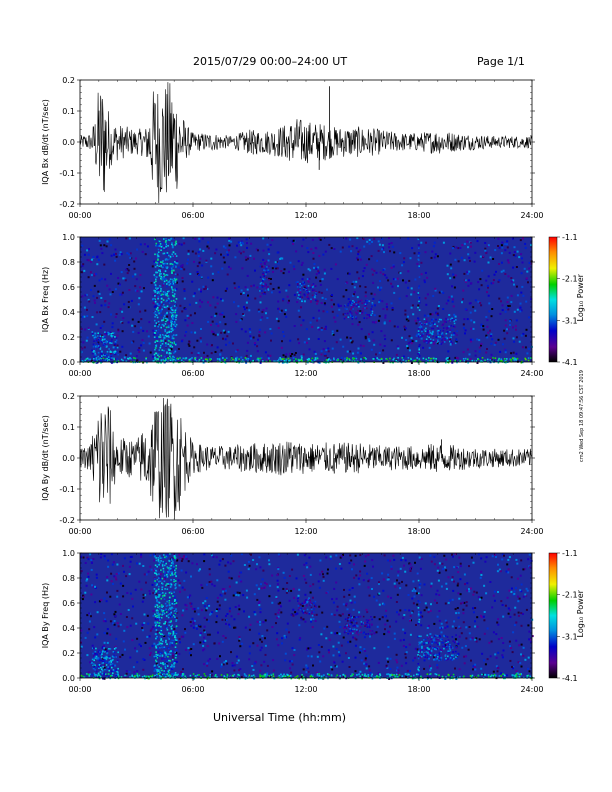 The image size is (612, 792). What do you see at coordinates (68, 458) in the screenshot?
I see `y-tick-label: 0.0` at bounding box center [68, 458].